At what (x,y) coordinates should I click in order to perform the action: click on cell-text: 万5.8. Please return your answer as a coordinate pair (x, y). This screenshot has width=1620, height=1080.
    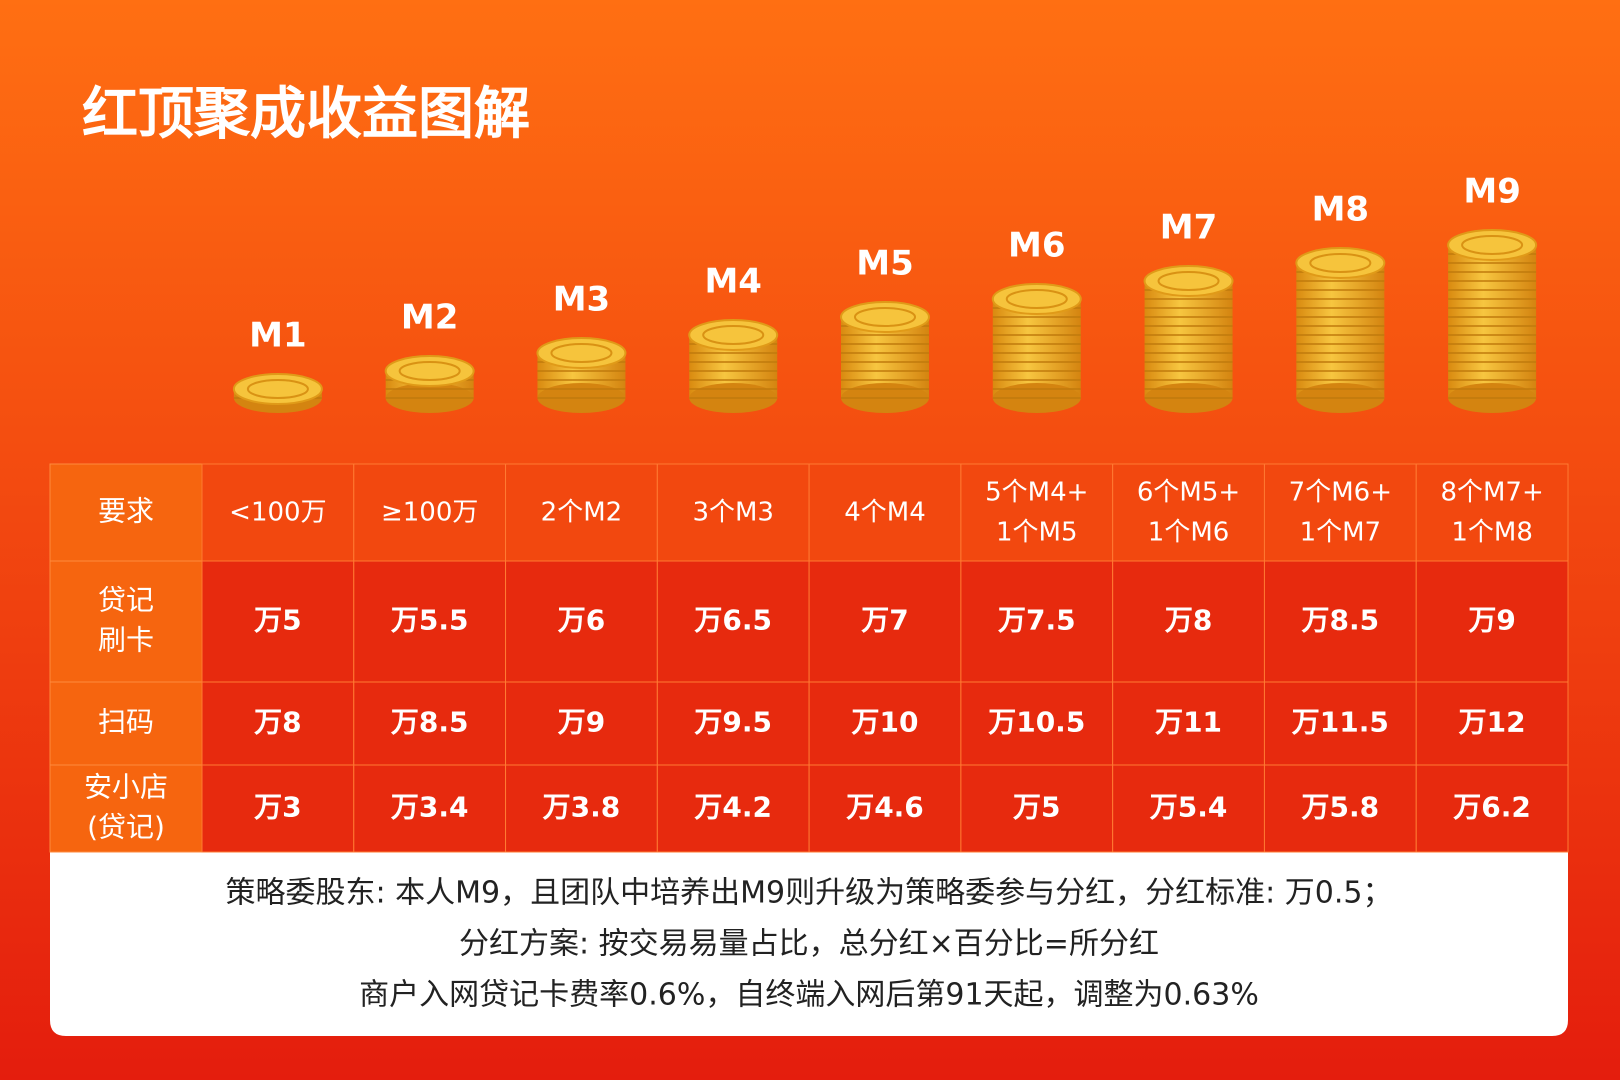
    Looking at the image, I should click on (1341, 807).